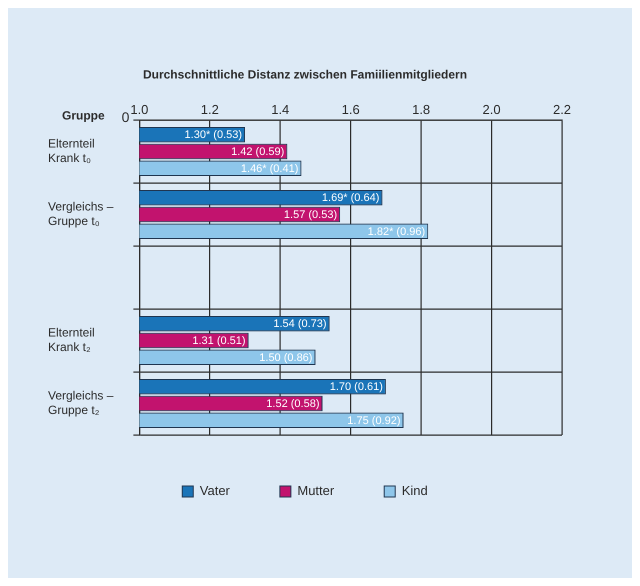 The height and width of the screenshot is (586, 640). I want to click on data-label: 1.82* (0.96), so click(397, 232).